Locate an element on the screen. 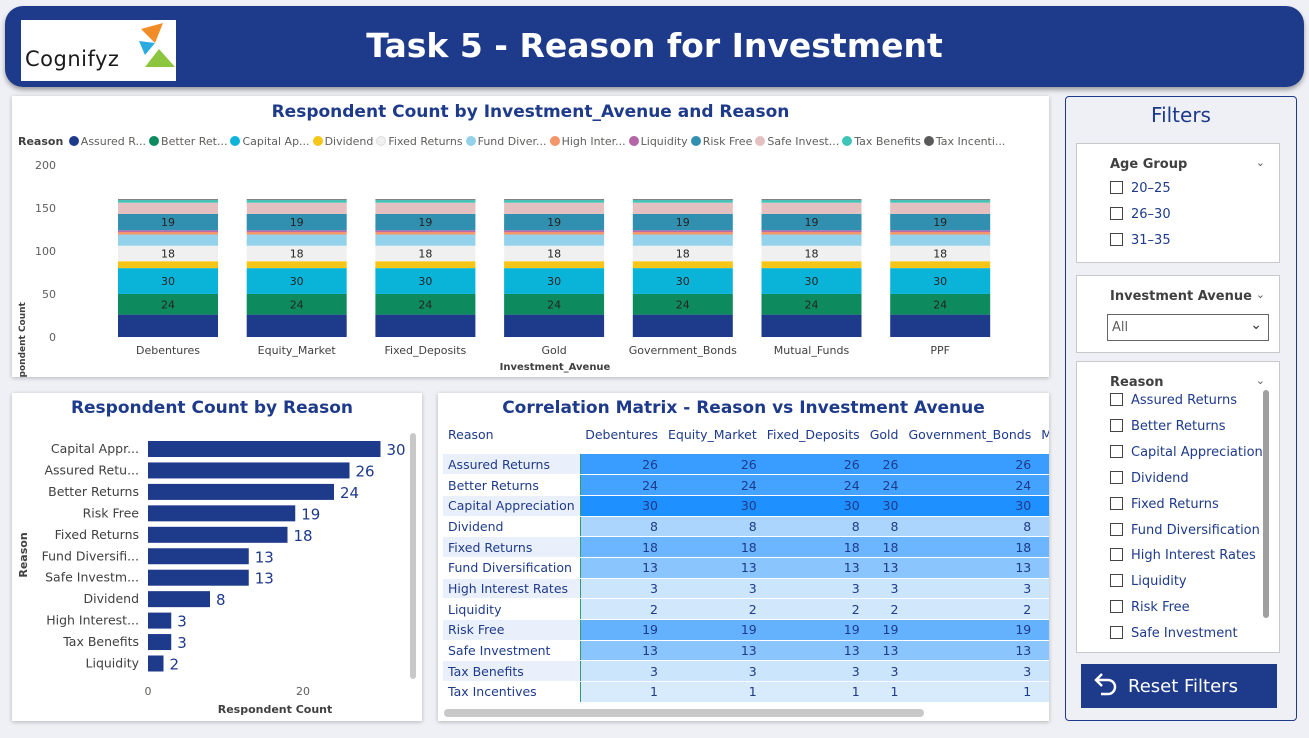 The width and height of the screenshot is (1309, 738). investment-avenue-dropdown: All ⌄ is located at coordinates (1188, 327).